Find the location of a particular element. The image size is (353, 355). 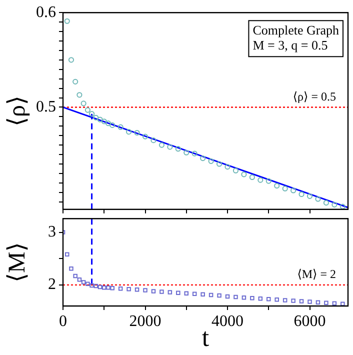

x-tick-label: 2000 is located at coordinates (145, 321).